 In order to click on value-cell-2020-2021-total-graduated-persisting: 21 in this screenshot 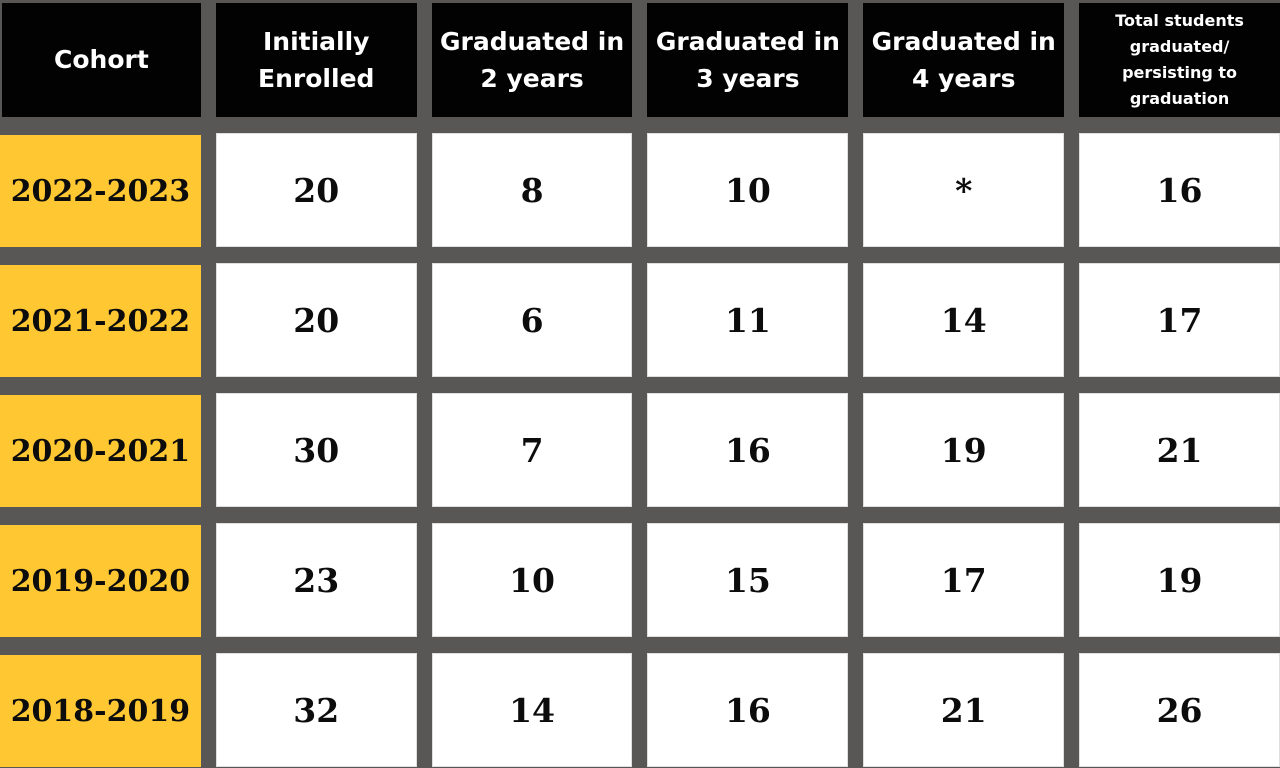, I will do `click(1179, 450)`.